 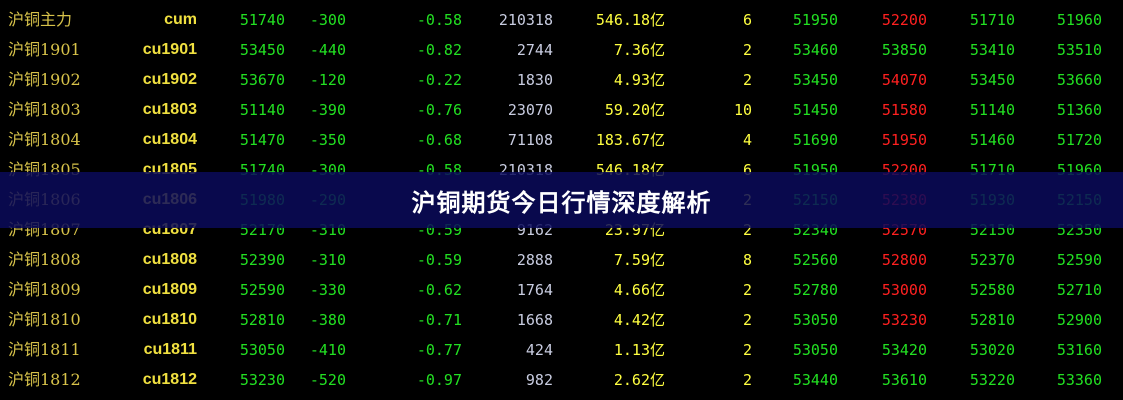 I want to click on cell-code: cu1808, so click(x=169, y=259).